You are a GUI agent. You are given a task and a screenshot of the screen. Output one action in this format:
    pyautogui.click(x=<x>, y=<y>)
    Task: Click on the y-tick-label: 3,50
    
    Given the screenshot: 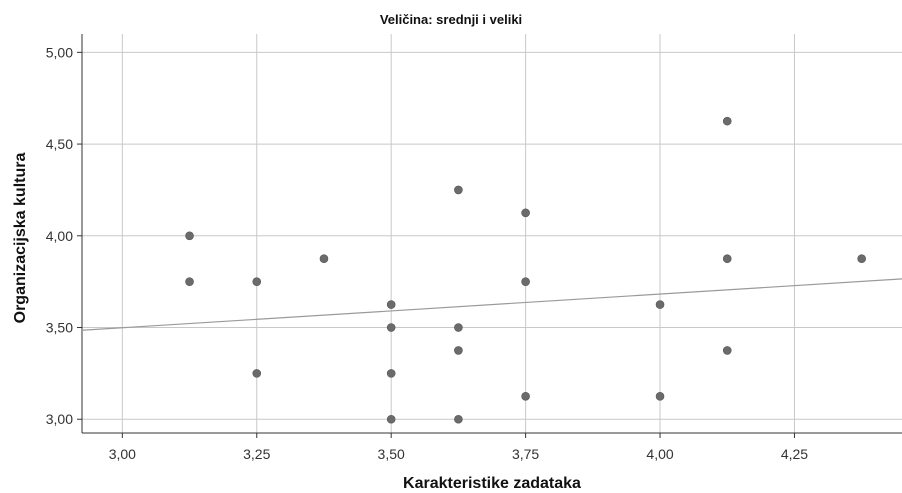 What is the action you would take?
    pyautogui.click(x=59, y=328)
    